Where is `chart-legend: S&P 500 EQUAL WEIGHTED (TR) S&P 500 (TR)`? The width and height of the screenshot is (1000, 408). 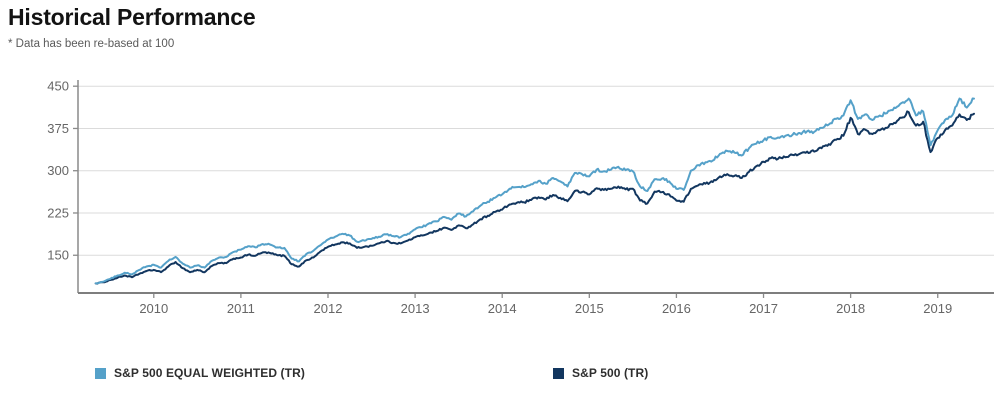 chart-legend: S&P 500 EQUAL WEIGHTED (TR) S&P 500 (TR) is located at coordinates (500, 376).